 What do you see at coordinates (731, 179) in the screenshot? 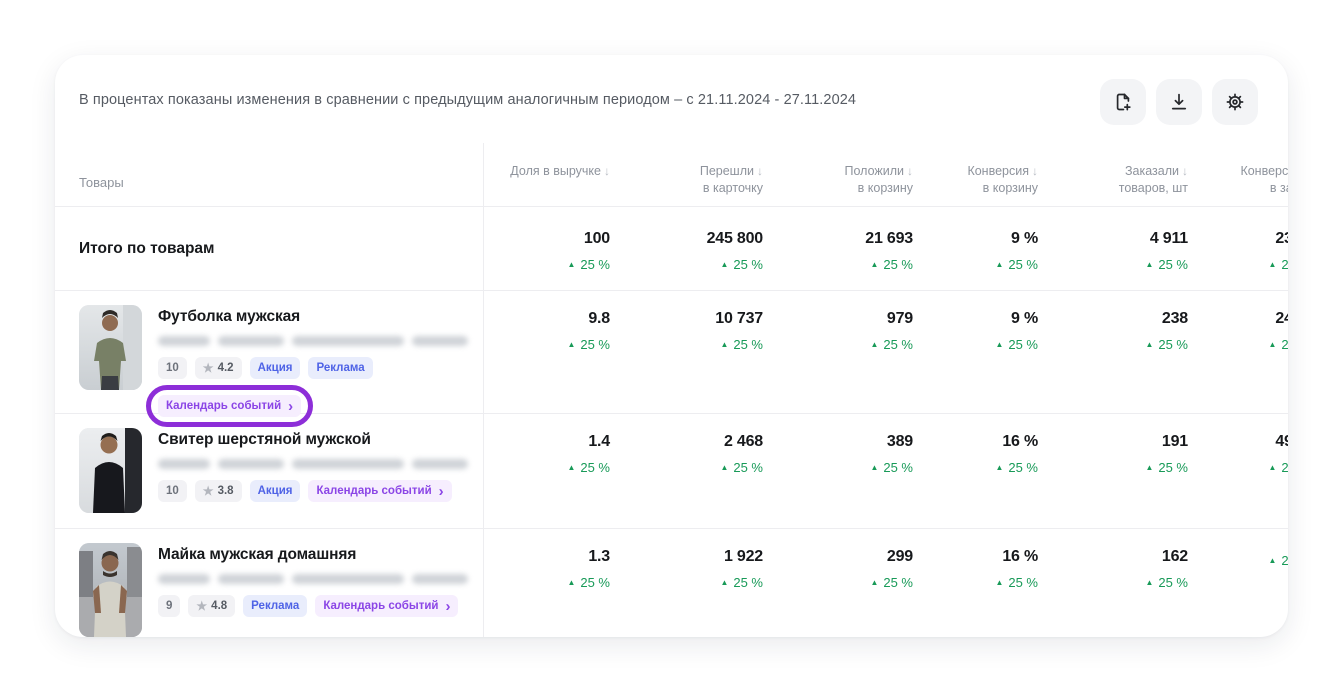
I see `column-header-card-visits: Перешли ↓ в карточку` at bounding box center [731, 179].